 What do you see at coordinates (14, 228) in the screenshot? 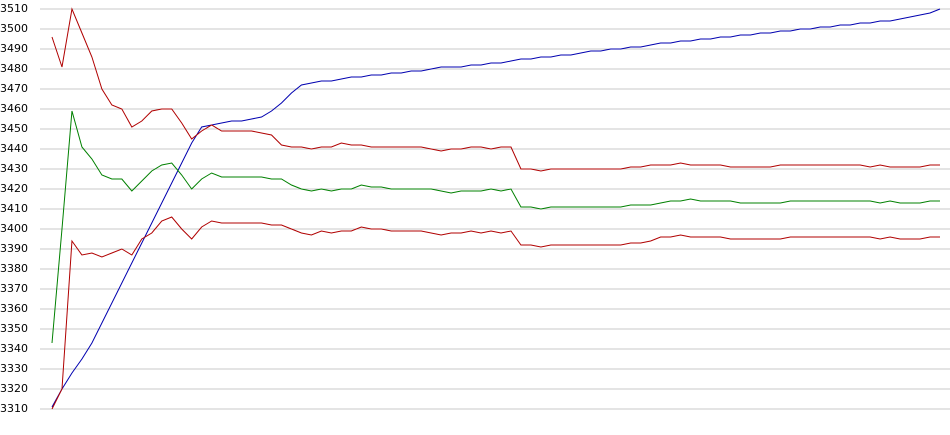
I see `y-tick-label: 3400` at bounding box center [14, 228].